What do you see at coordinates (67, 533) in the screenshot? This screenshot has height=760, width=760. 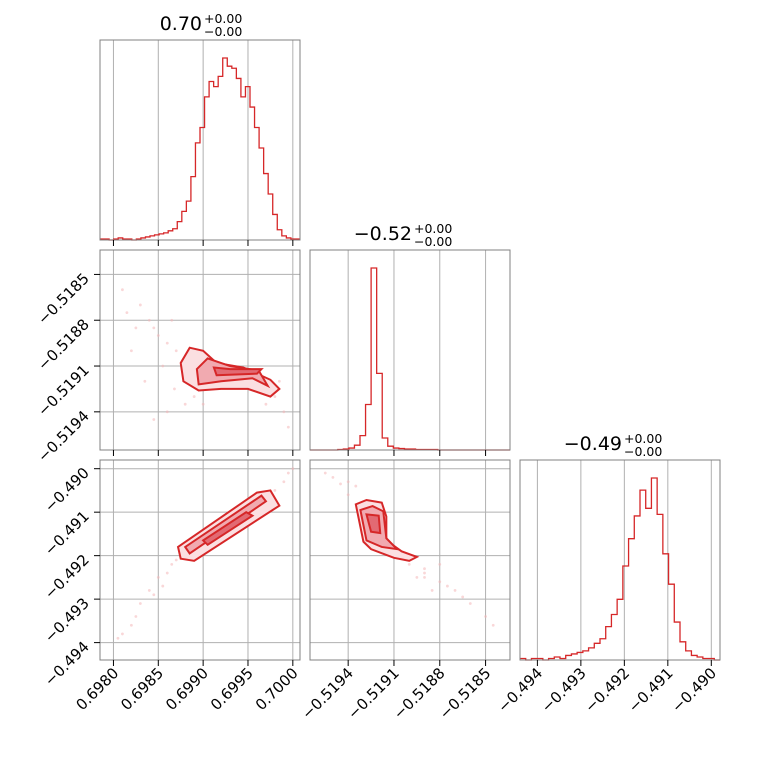 I see `y-tick-label: −0.491` at bounding box center [67, 533].